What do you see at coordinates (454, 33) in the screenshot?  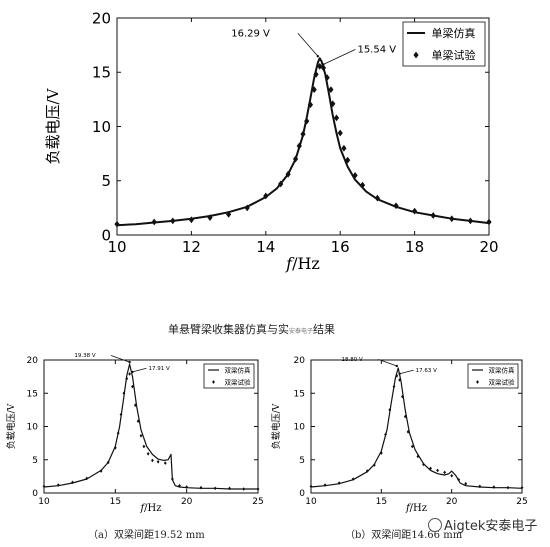 I see `legend-entry: 单梁仿真` at bounding box center [454, 33].